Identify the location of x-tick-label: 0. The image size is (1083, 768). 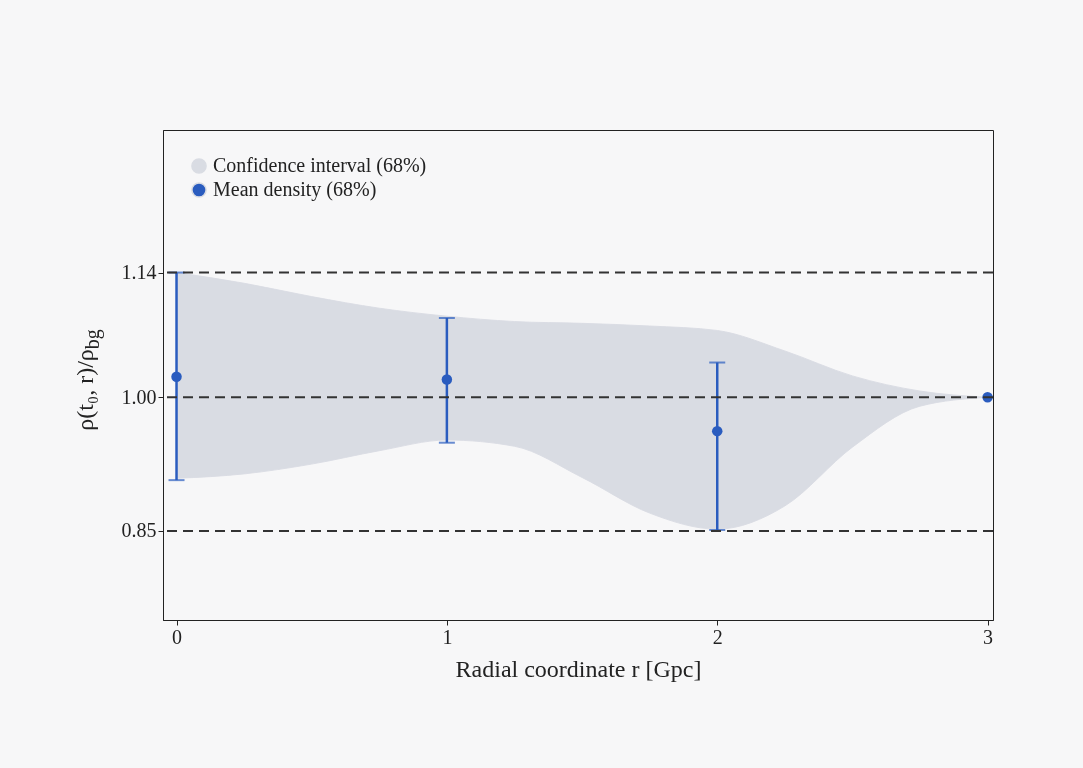
(177, 636).